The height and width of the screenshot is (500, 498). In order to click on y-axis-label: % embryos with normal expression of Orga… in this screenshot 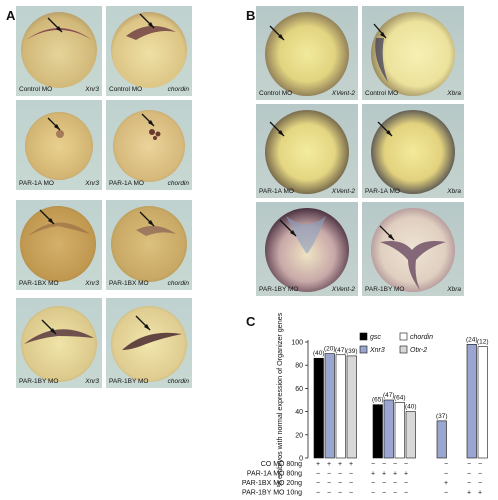, I will do `click(279, 399)`.